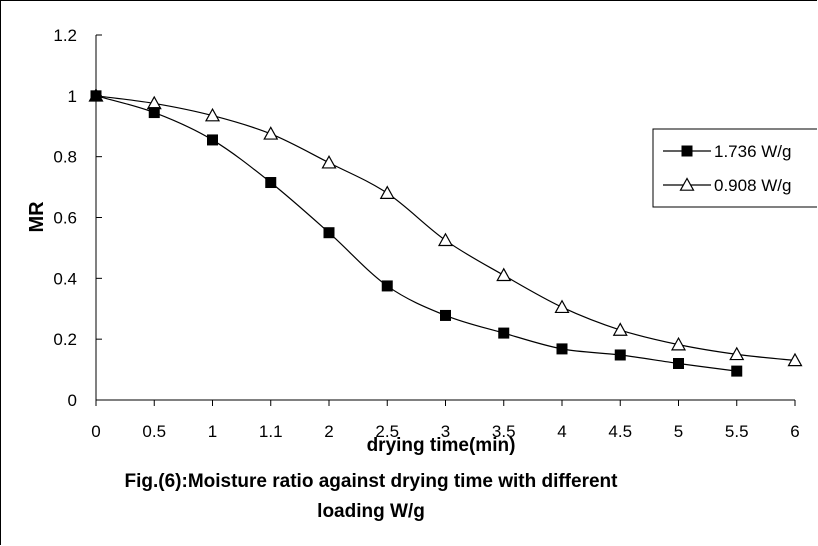 The image size is (818, 546). Describe the element at coordinates (65, 35) in the screenshot. I see `y-tick-label: 1.2` at that location.